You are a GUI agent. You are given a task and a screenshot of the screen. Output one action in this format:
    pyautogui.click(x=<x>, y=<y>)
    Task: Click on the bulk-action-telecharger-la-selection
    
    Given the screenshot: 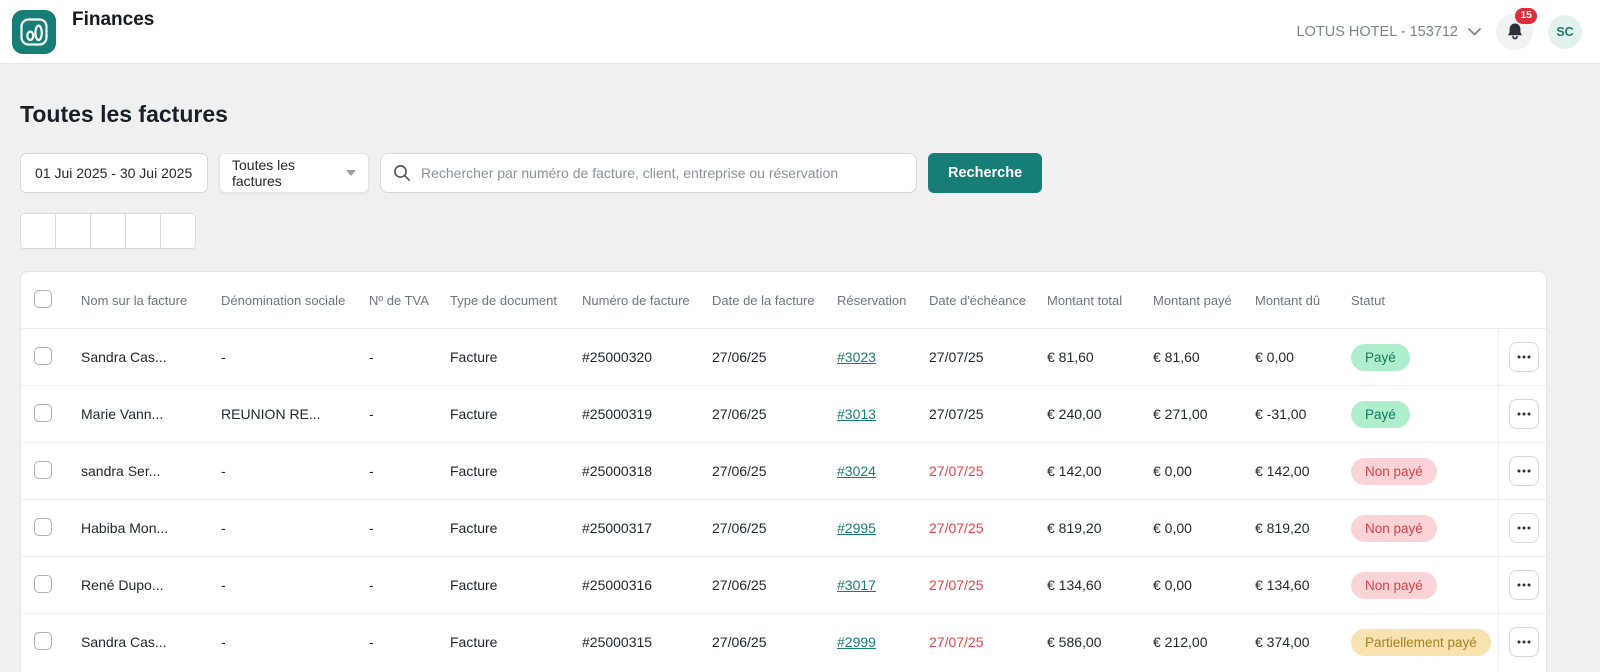 What is the action you would take?
    pyautogui.click(x=142, y=231)
    